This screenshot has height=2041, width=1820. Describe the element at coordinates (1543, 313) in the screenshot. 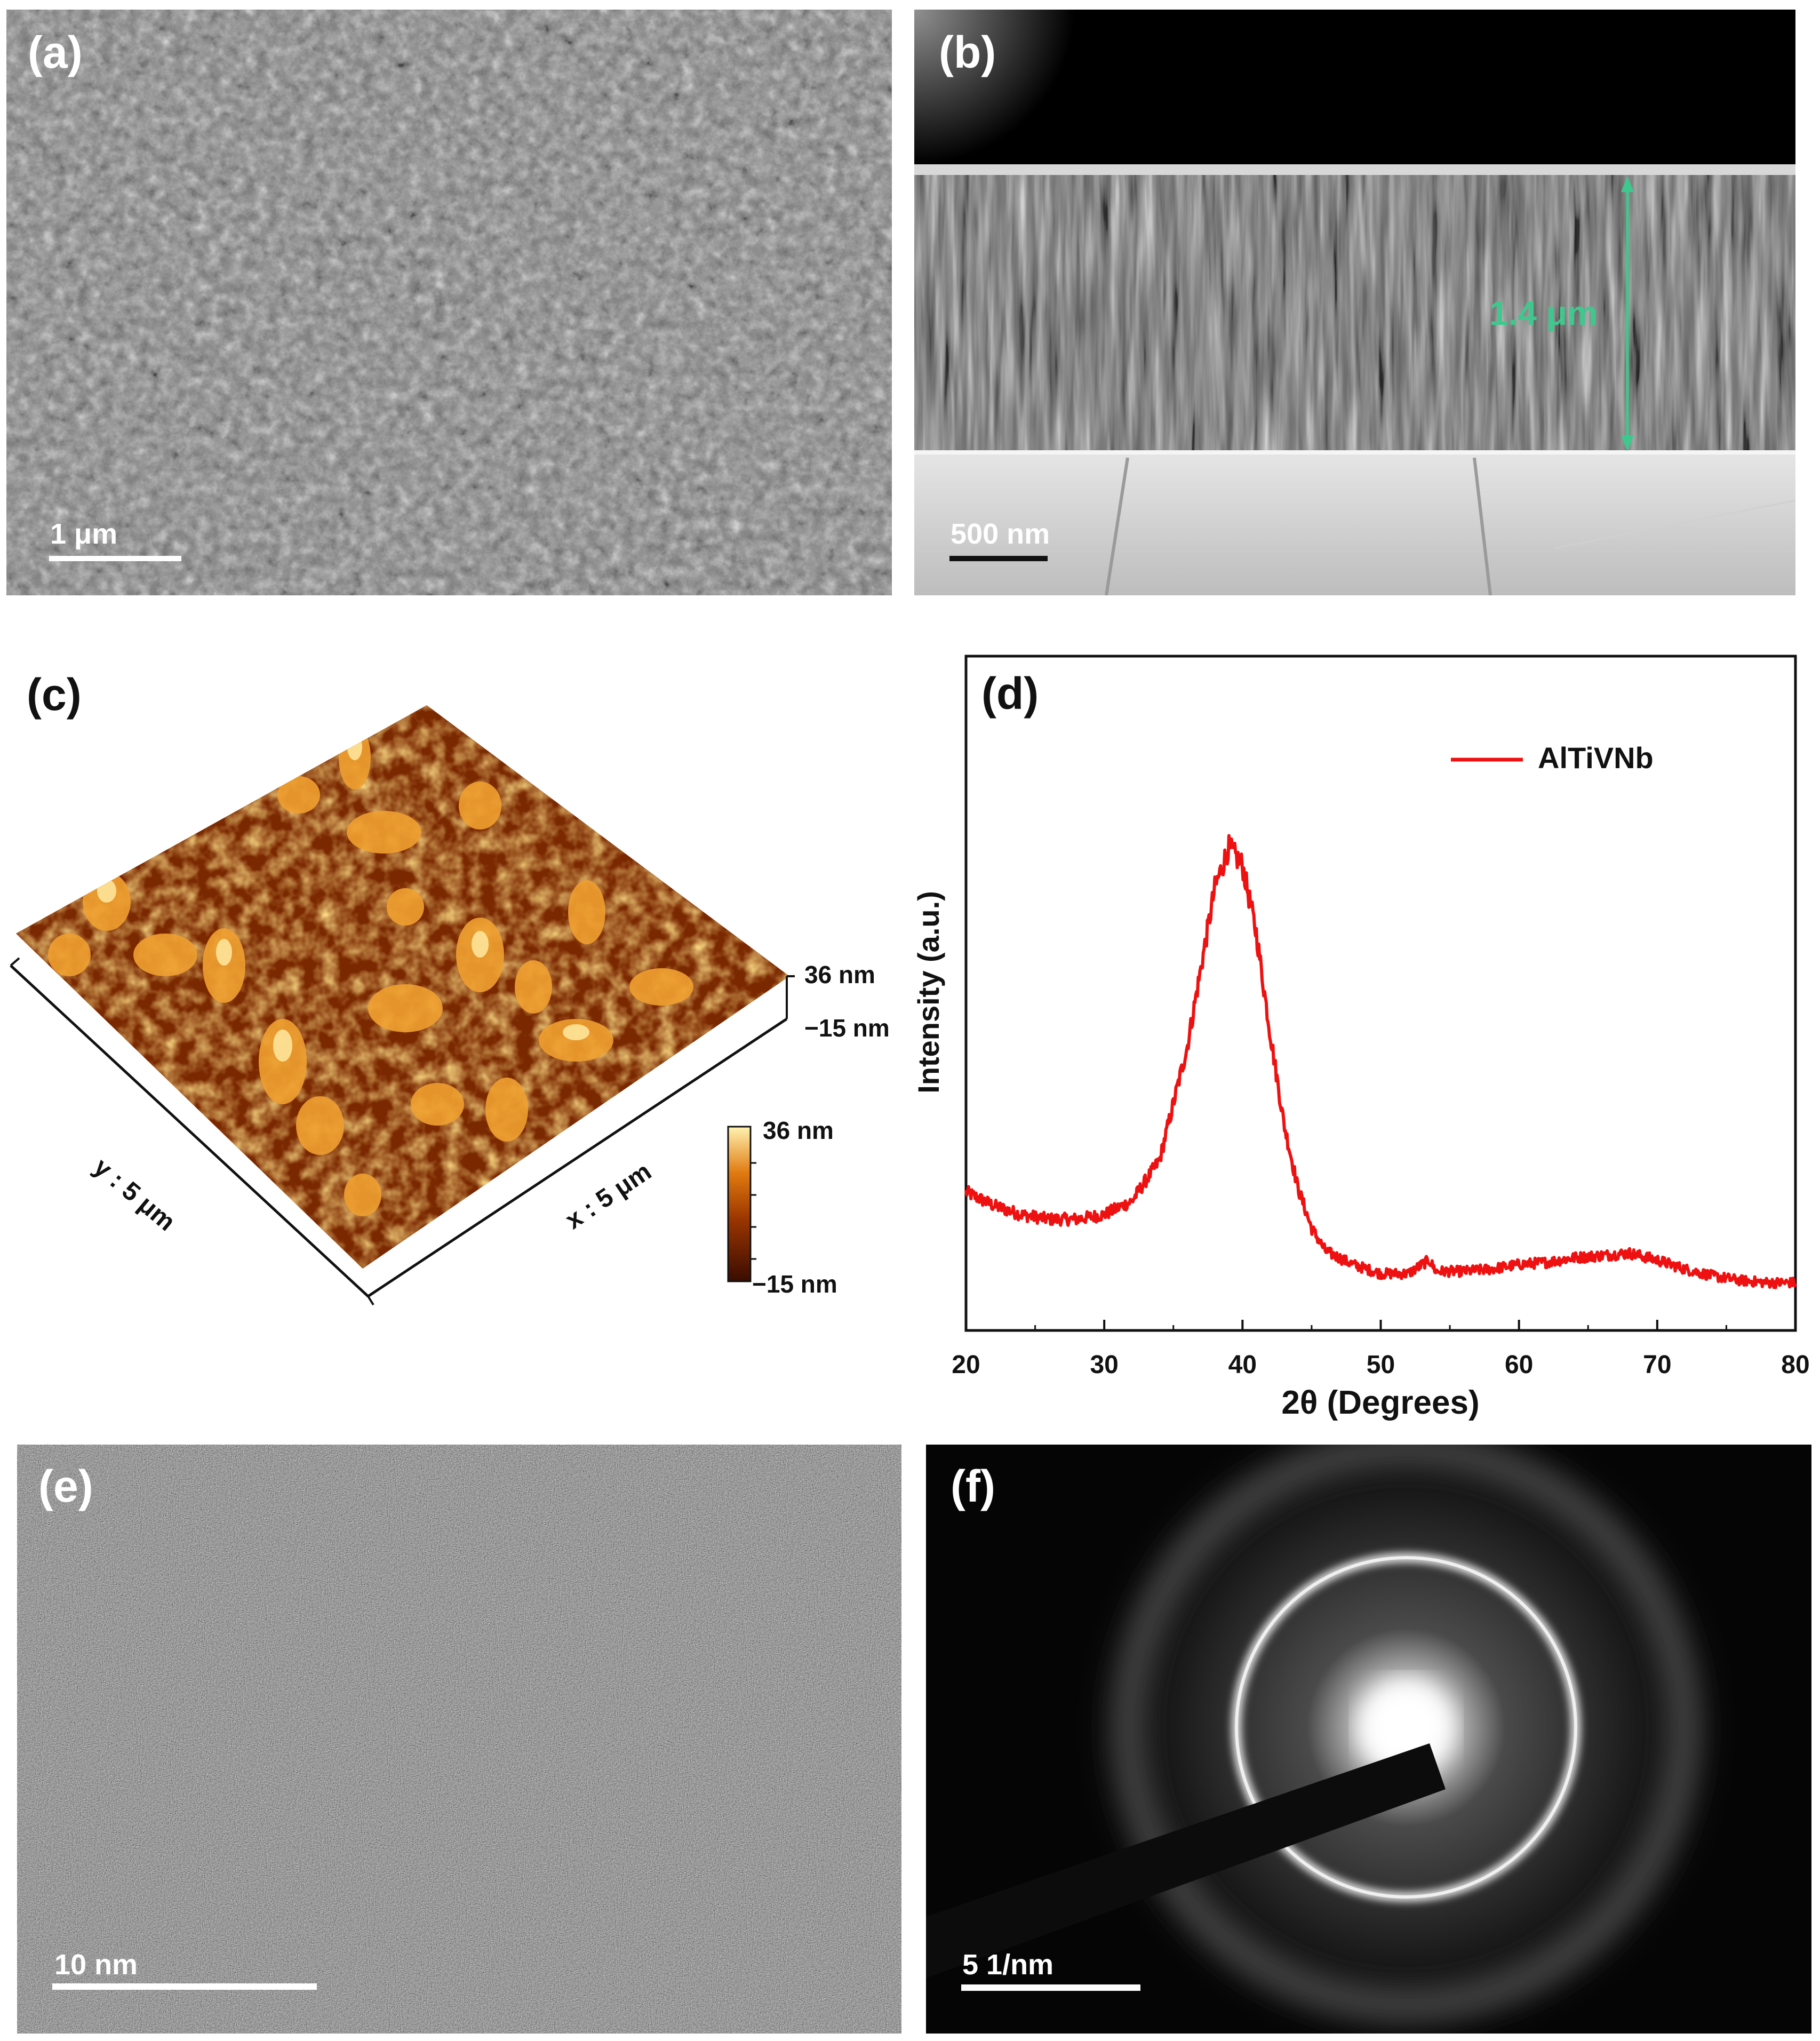

I see `thickness-annotation: 1.4 μm` at that location.